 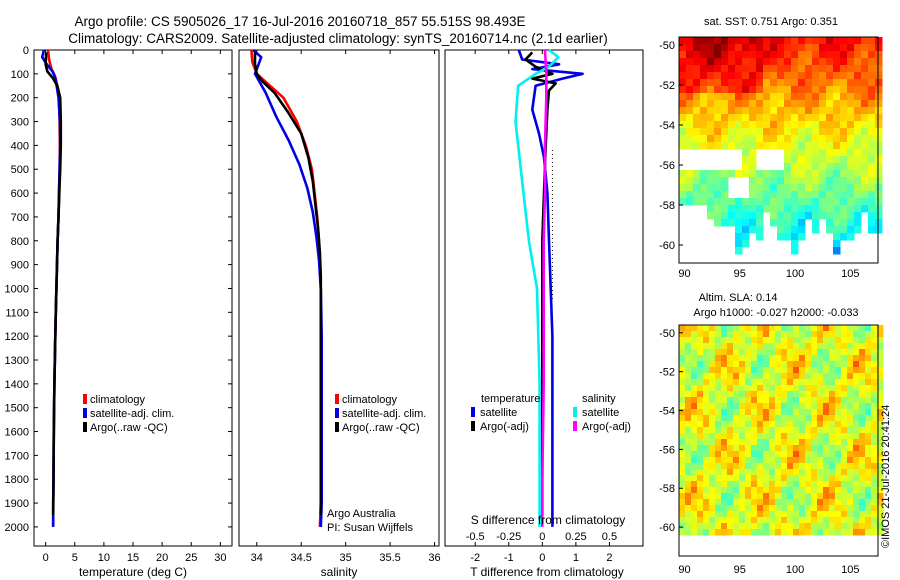 What do you see at coordinates (257, 558) in the screenshot?
I see `x-tick-label: 34` at bounding box center [257, 558].